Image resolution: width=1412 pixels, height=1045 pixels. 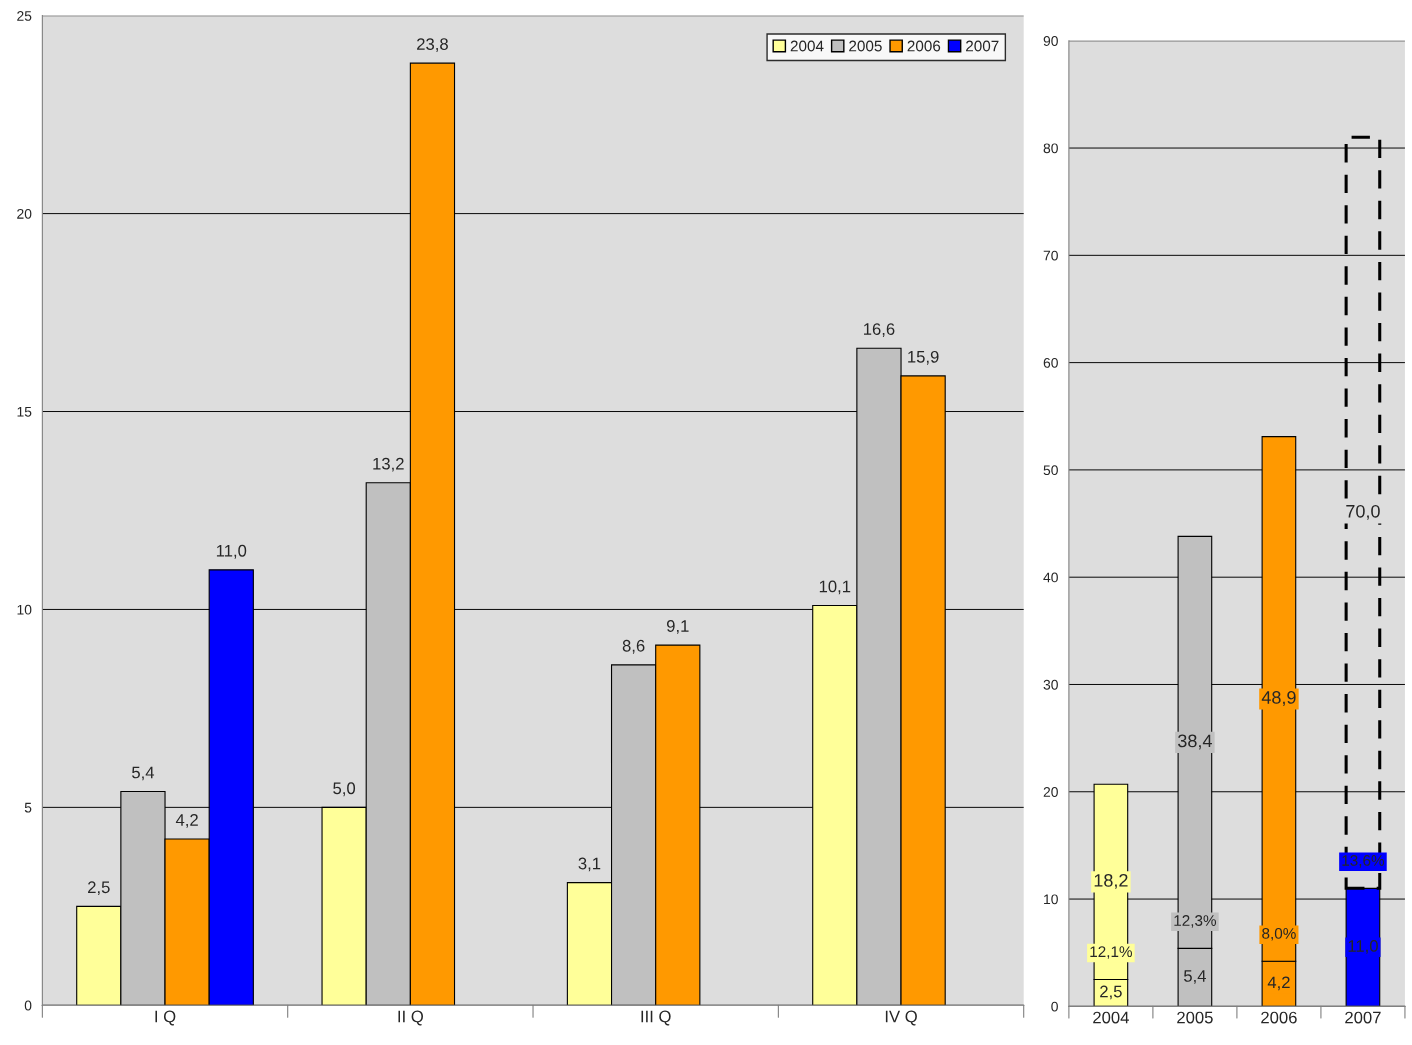 What do you see at coordinates (589, 864) in the screenshot?
I see `data-label: 3,1` at bounding box center [589, 864].